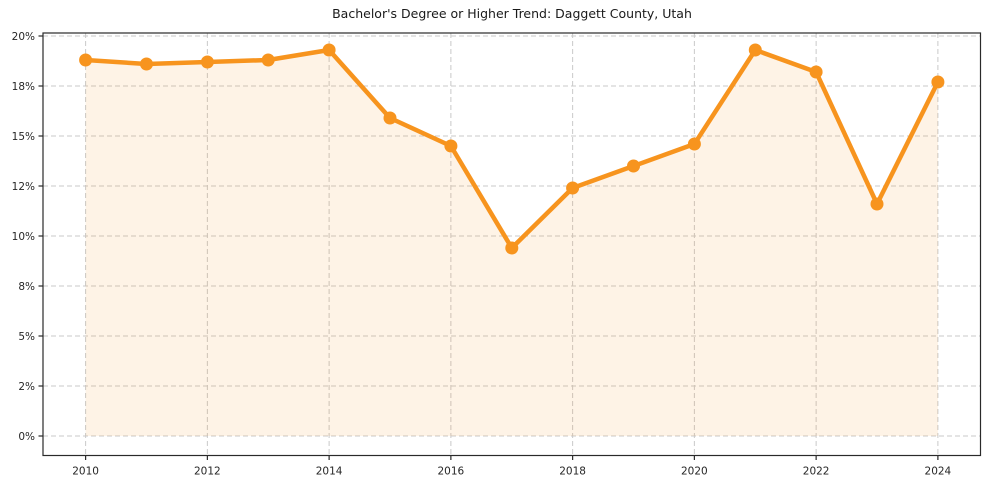 This screenshot has height=490, width=989. What do you see at coordinates (633, 166) in the screenshot?
I see `data-point-2019` at bounding box center [633, 166].